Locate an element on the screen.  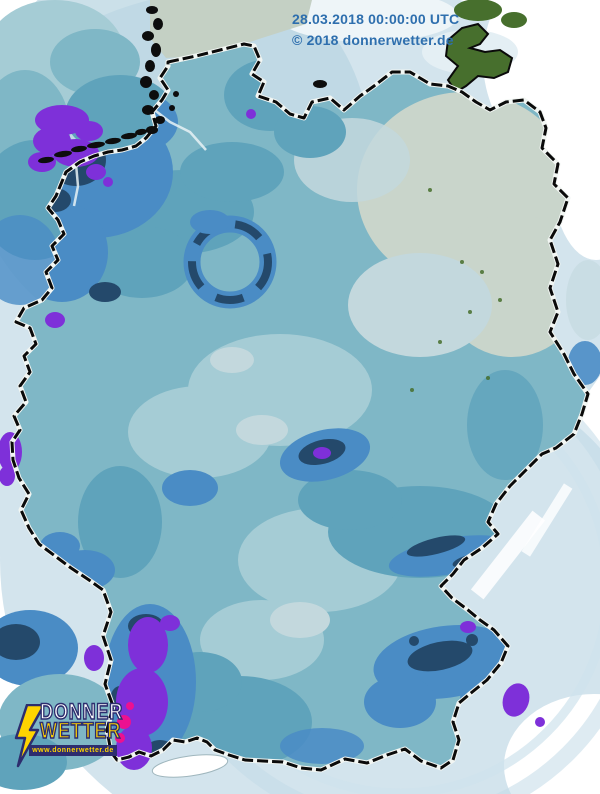
timestamp: 28.03.2018 00:00:00 UTC is located at coordinates (376, 19).